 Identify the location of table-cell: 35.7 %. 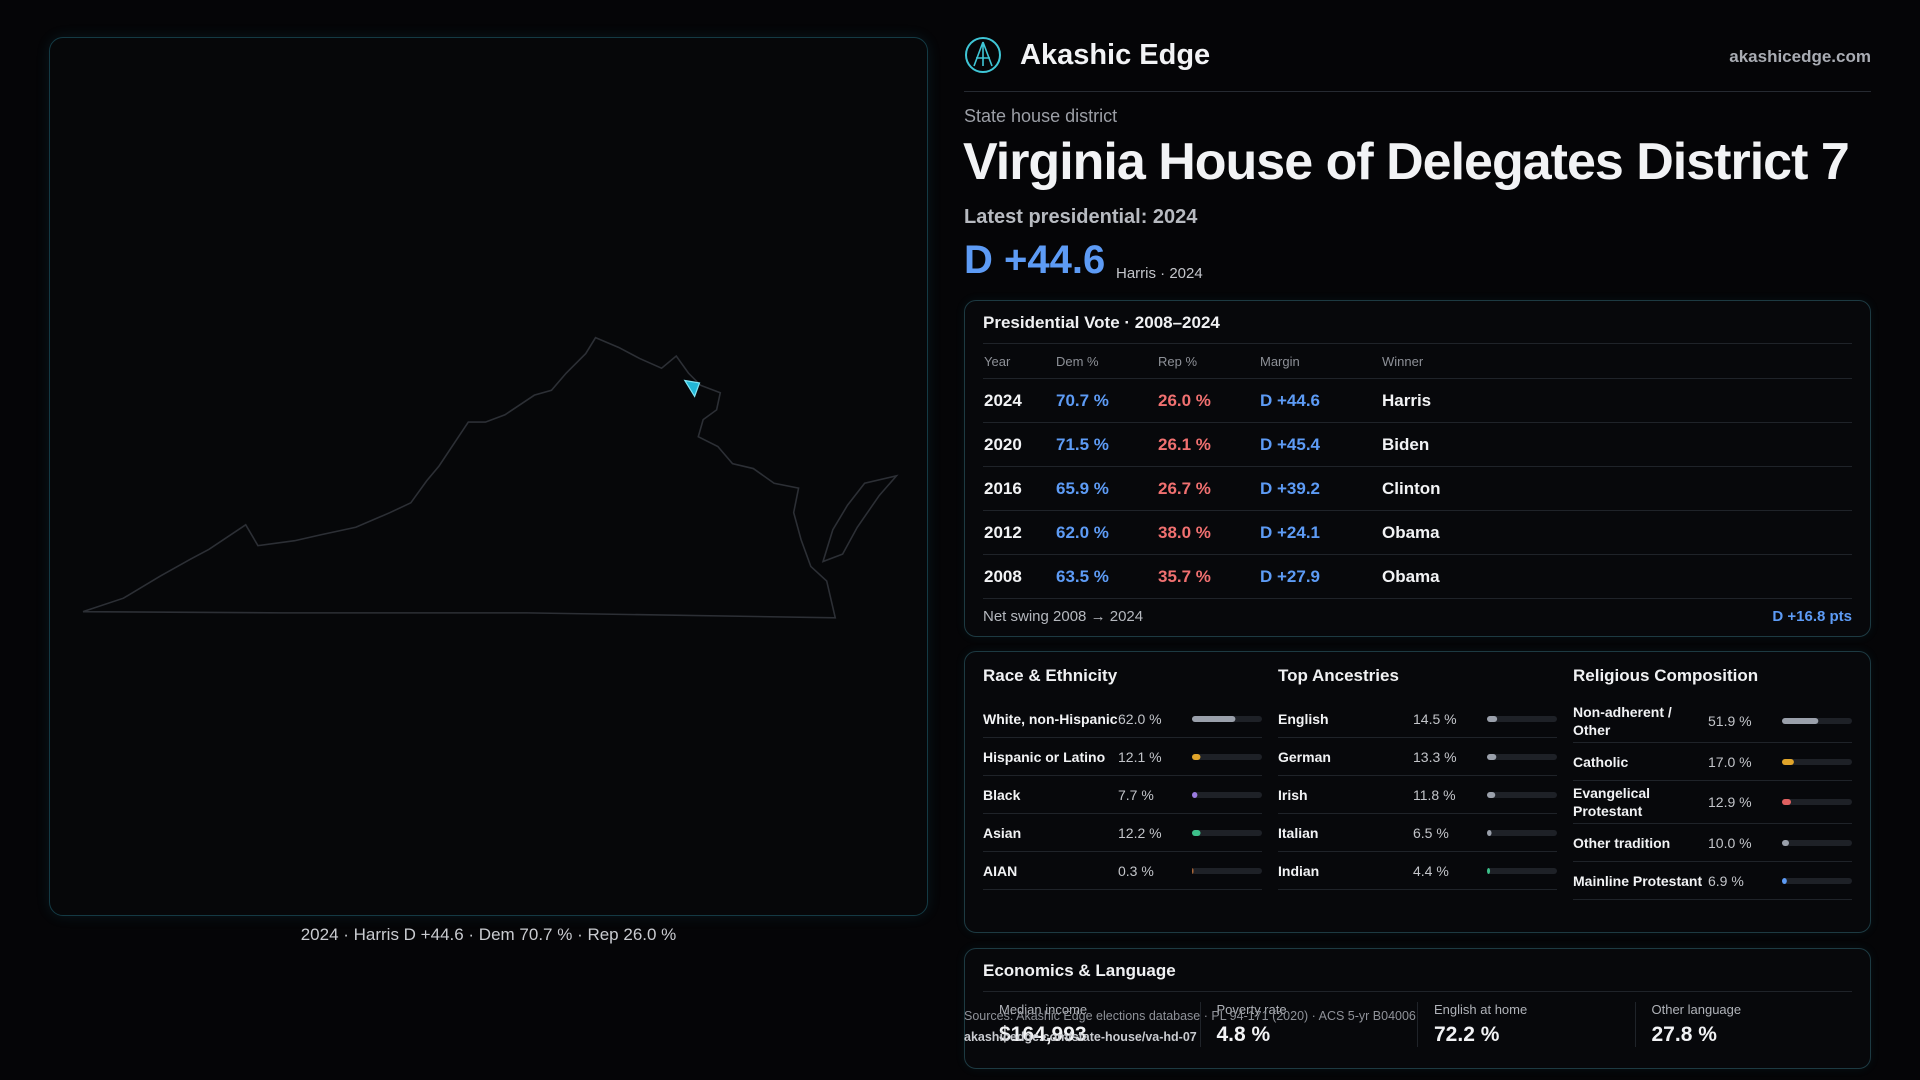
(1208, 576).